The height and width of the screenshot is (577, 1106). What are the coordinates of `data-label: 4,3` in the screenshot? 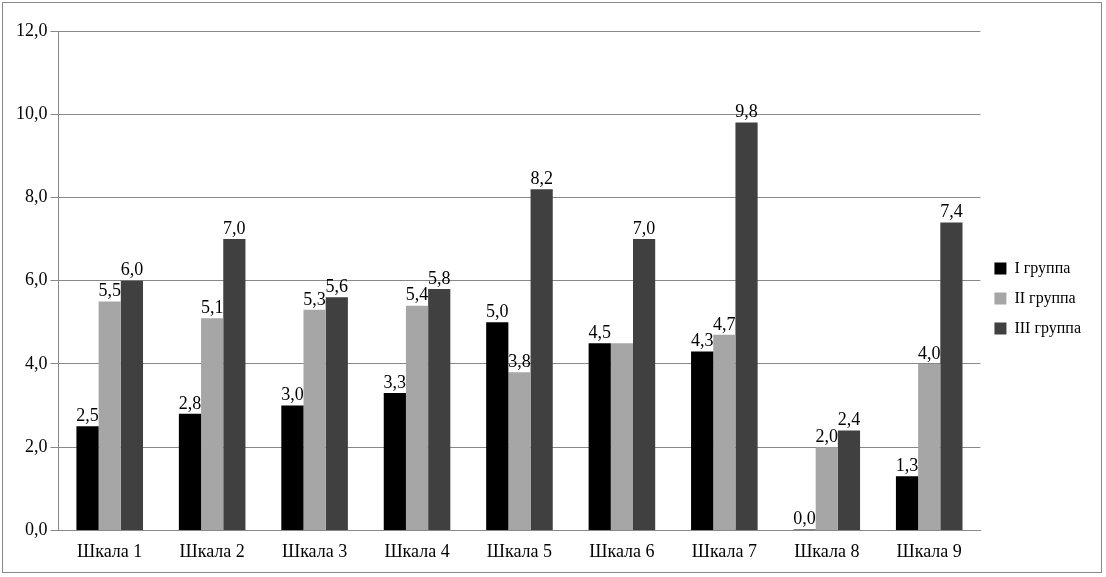 It's located at (702, 340).